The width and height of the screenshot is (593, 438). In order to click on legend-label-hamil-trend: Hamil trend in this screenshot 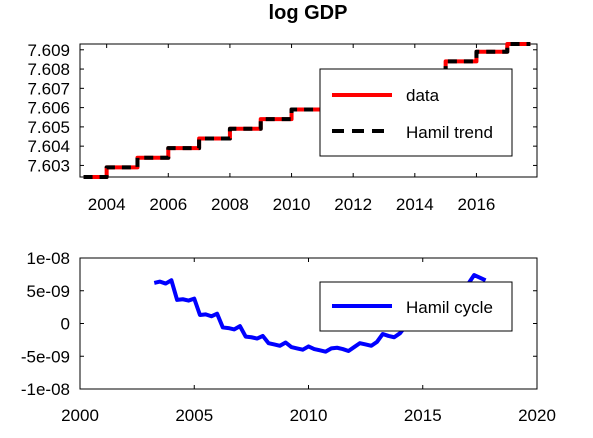, I will do `click(449, 132)`.